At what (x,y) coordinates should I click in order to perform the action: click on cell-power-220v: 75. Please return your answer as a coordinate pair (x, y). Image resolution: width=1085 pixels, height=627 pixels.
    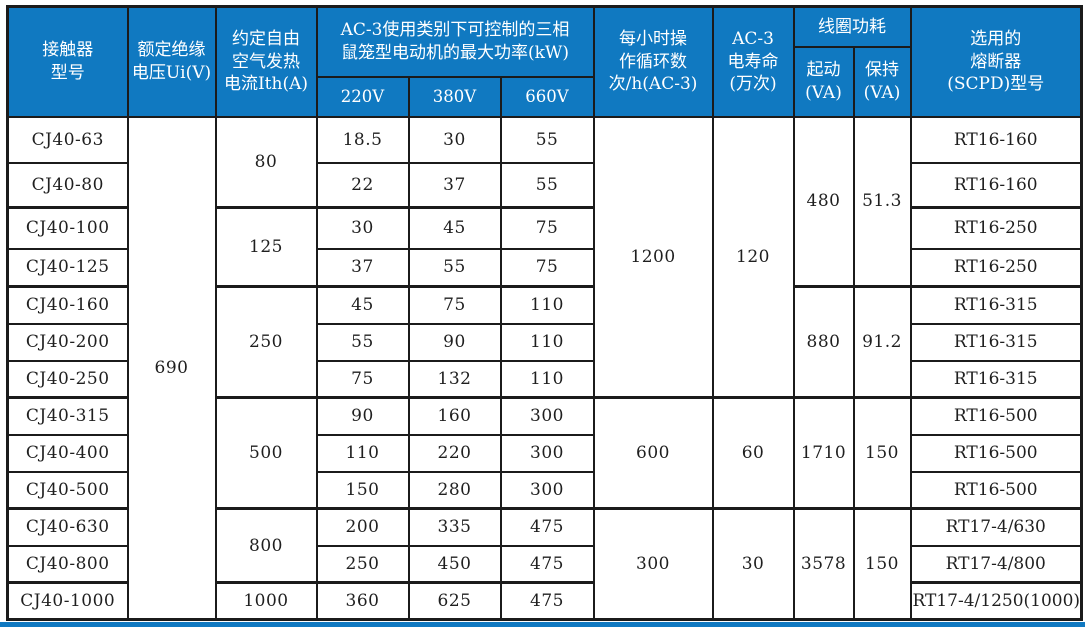
    Looking at the image, I should click on (362, 379).